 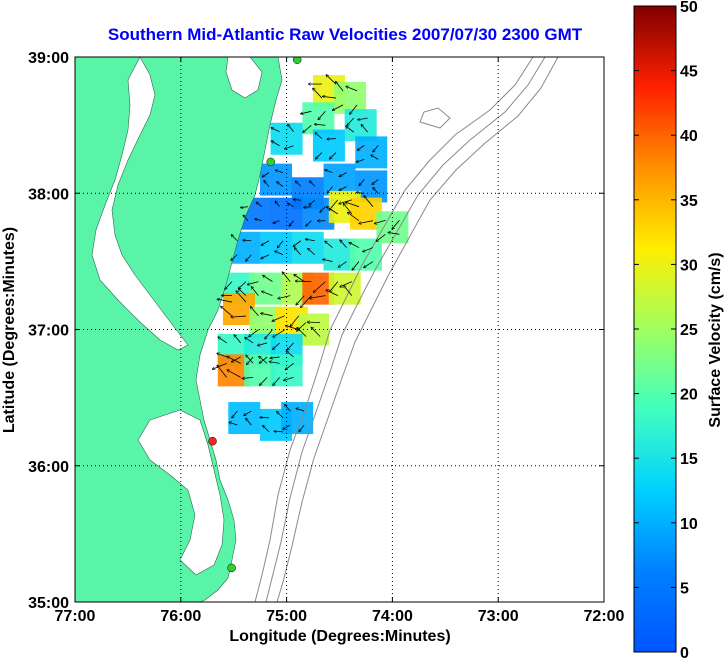 What do you see at coordinates (180, 616) in the screenshot?
I see `x-tick-label: 76:00` at bounding box center [180, 616].